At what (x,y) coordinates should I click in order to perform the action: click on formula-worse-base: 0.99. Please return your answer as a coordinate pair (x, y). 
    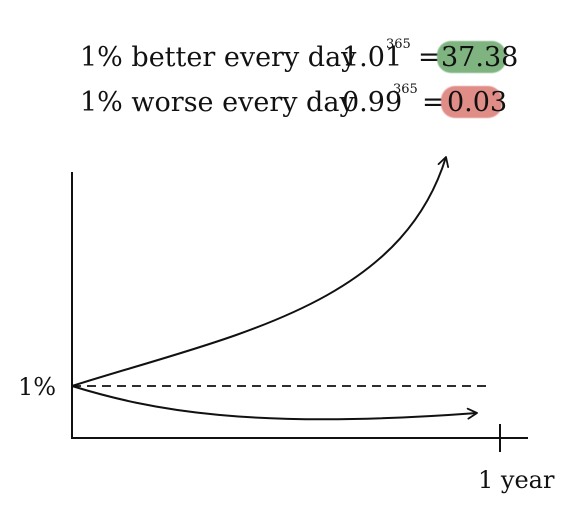
    Looking at the image, I should click on (372, 102).